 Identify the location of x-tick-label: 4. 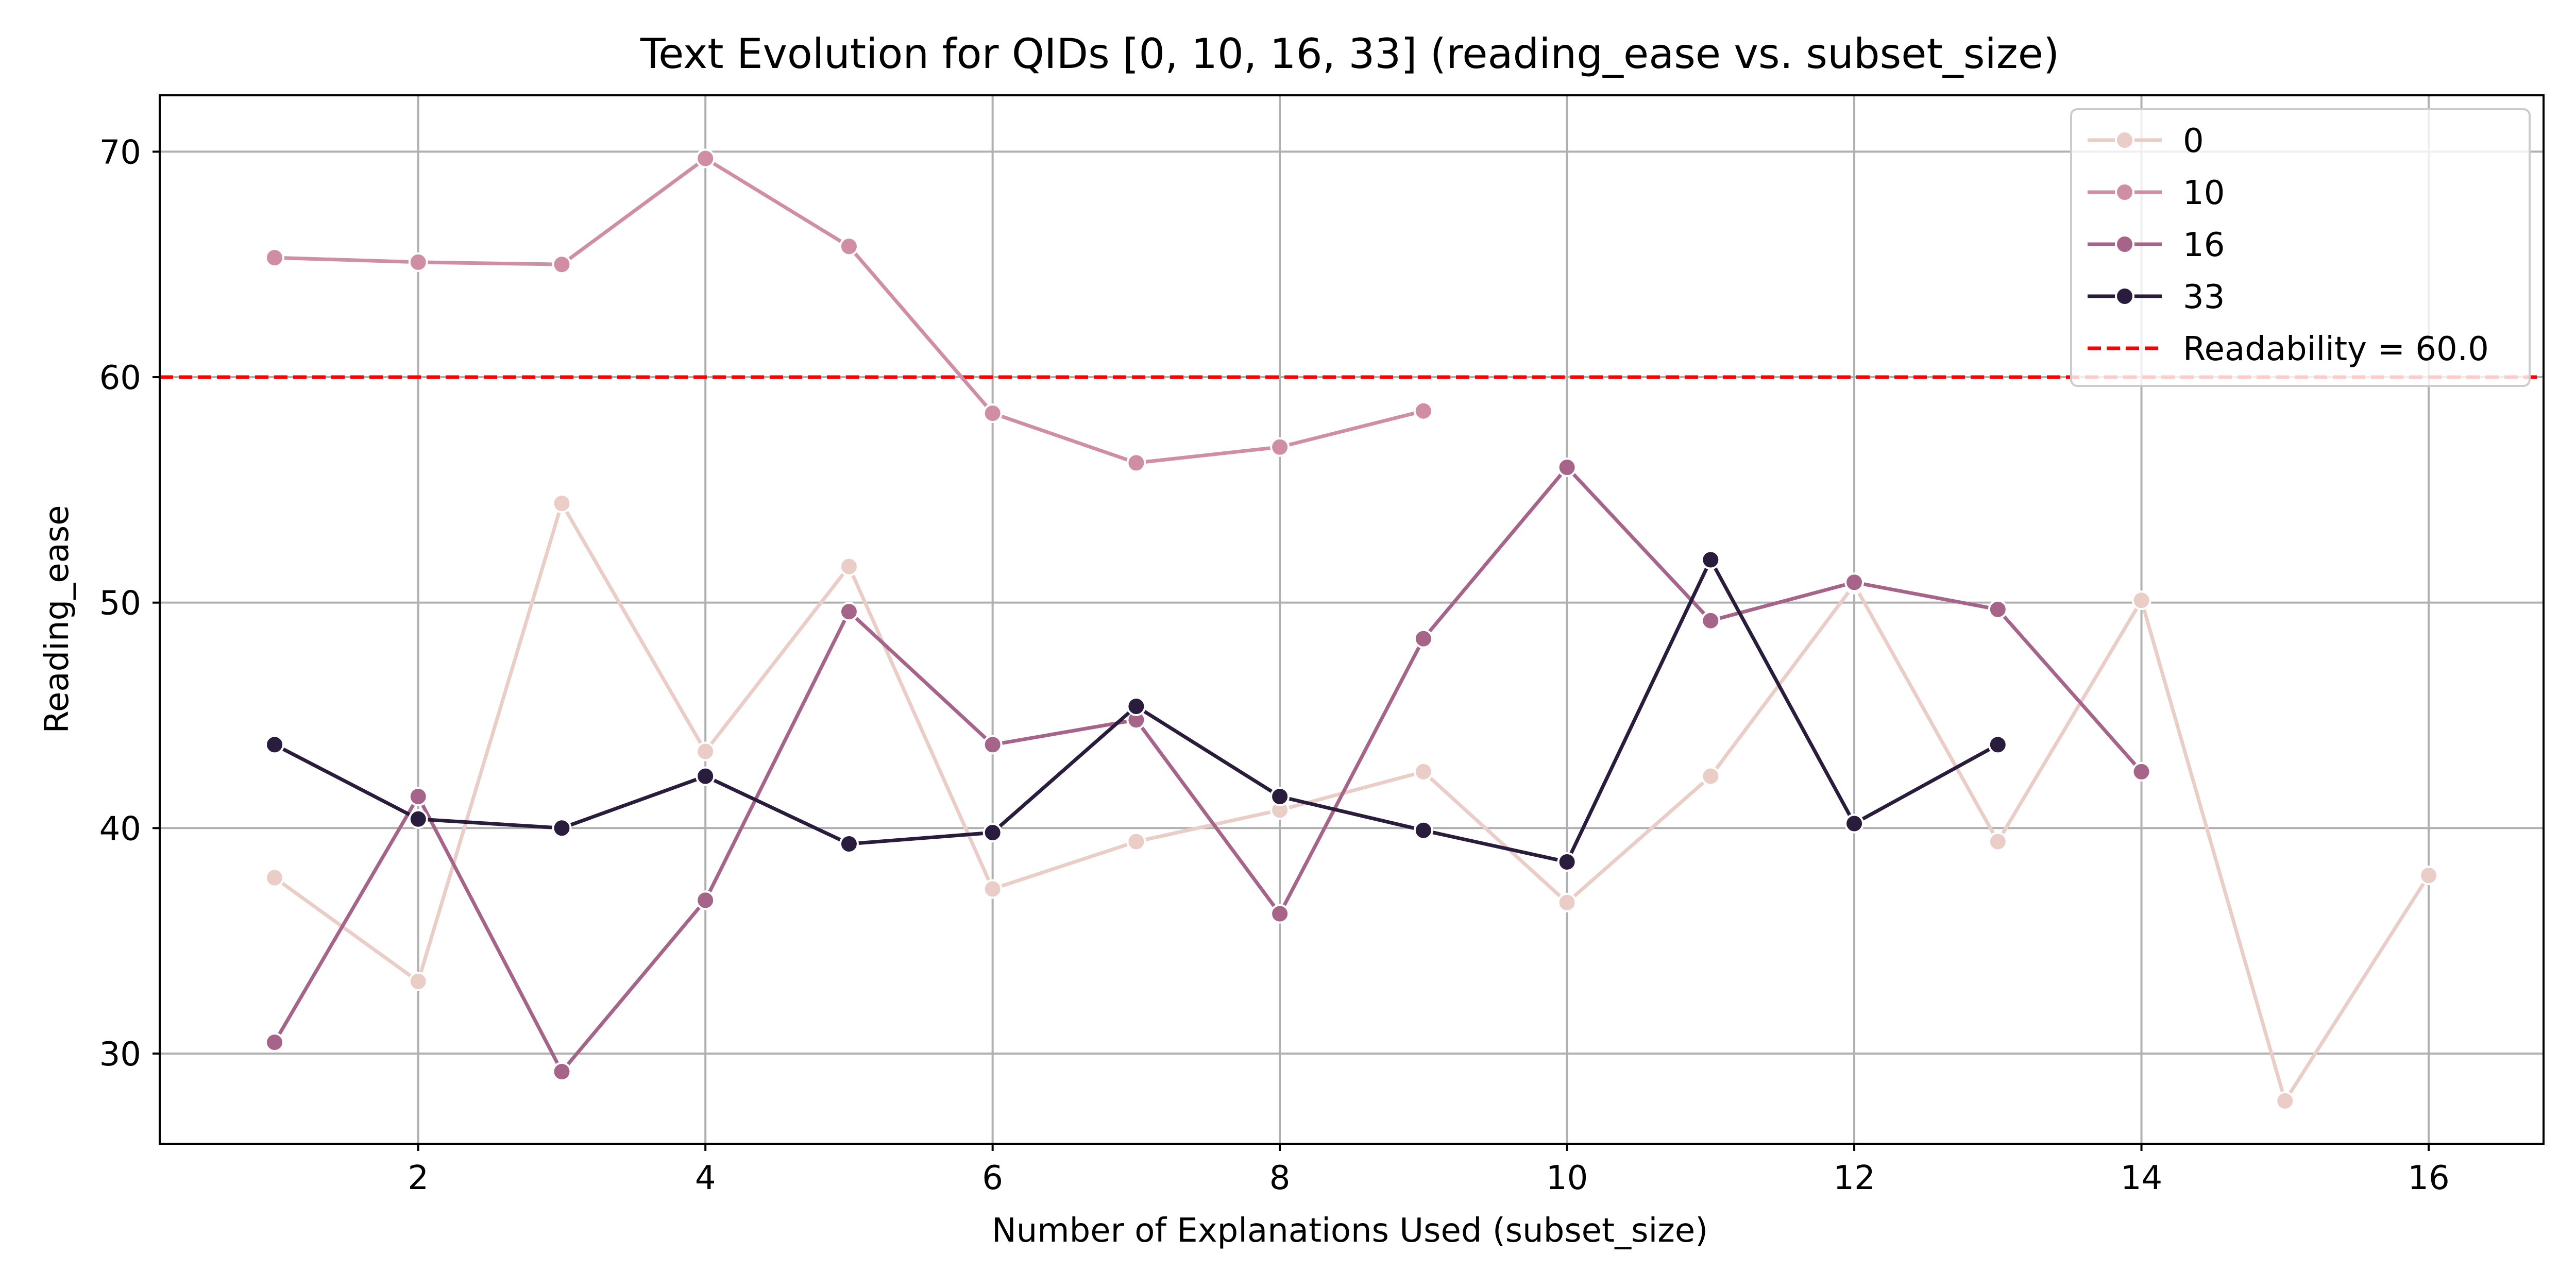
(705, 1178).